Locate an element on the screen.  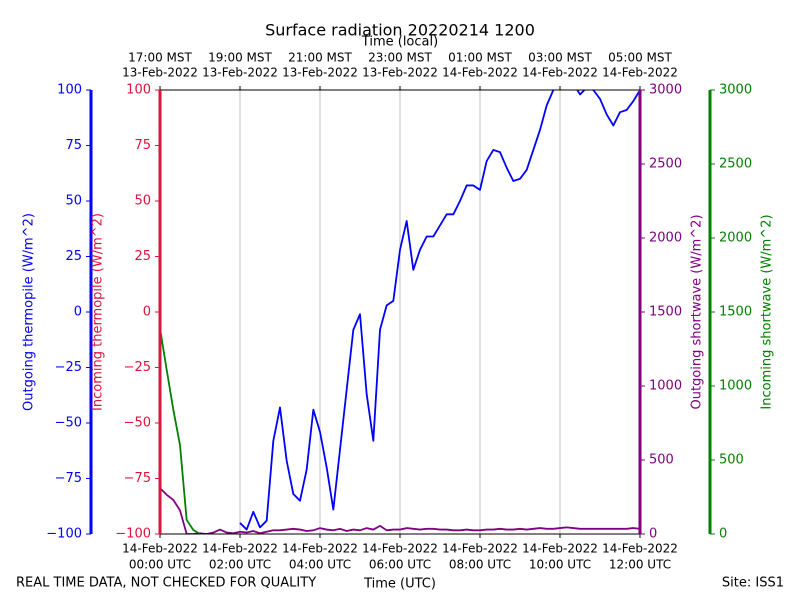
y-axis-label: Incoming shortwave (W/m^2) is located at coordinates (767, 311).